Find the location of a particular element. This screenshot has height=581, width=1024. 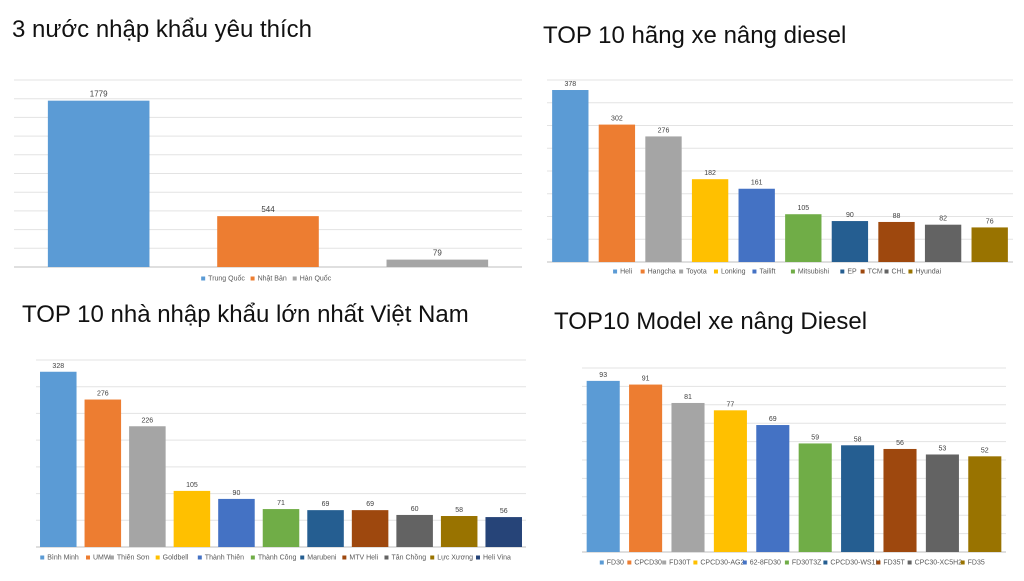

legend-label: Thành Công is located at coordinates (277, 558).